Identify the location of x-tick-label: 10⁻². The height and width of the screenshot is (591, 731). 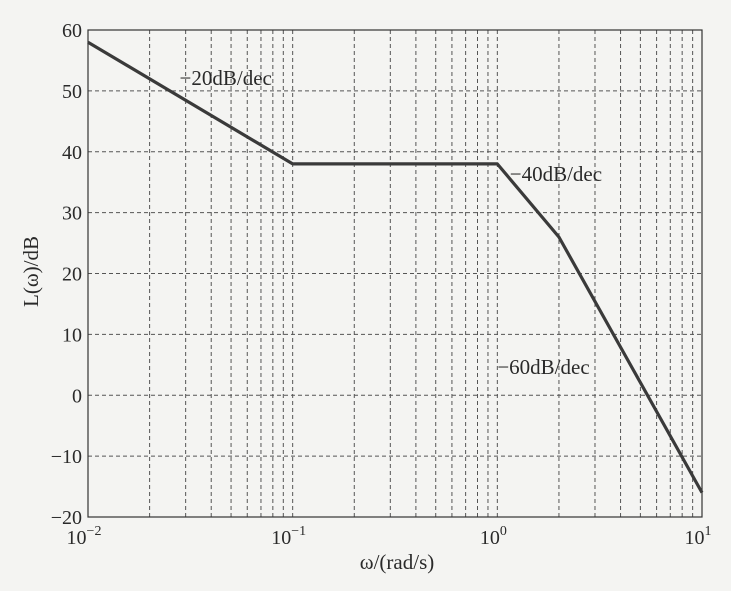
(84, 536).